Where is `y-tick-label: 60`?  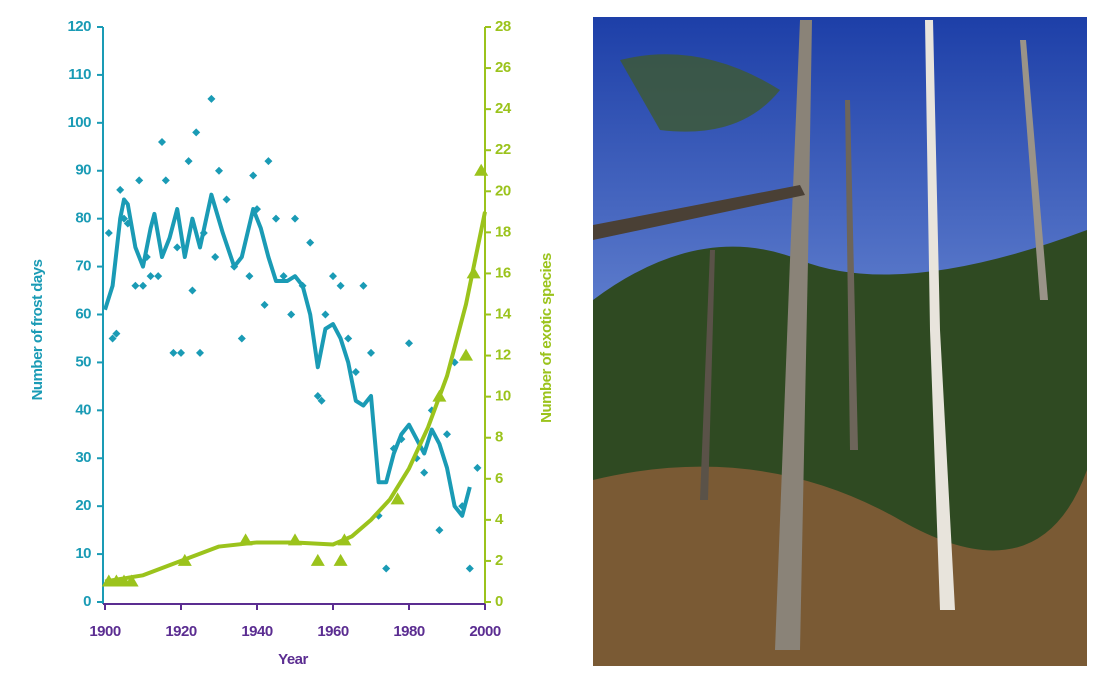 y-tick-label: 60 is located at coordinates (83, 313).